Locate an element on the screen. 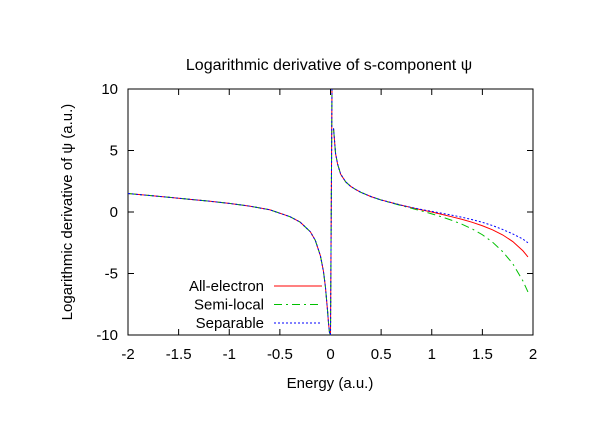 The width and height of the screenshot is (612, 428). y-tick-label: 5 is located at coordinates (114, 151).